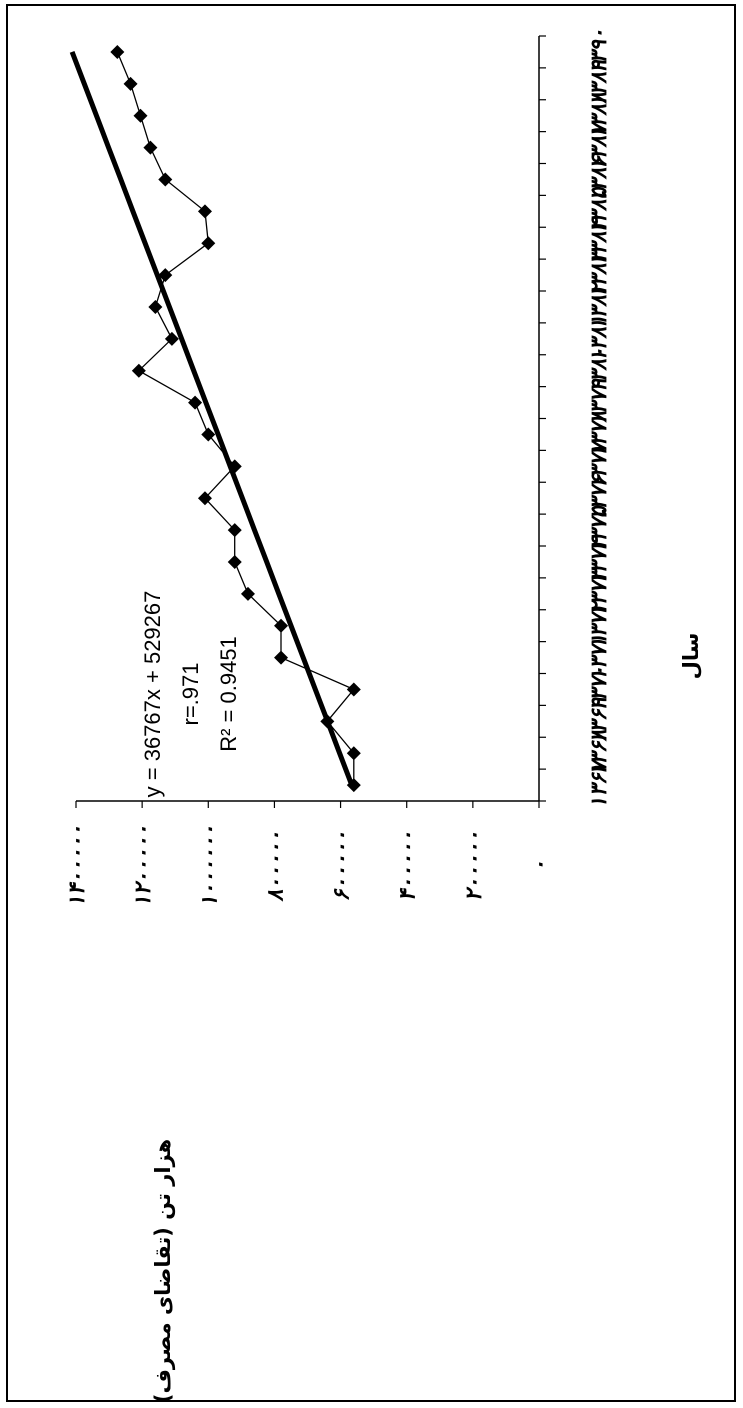 The image size is (743, 1408). I want to click on x-tick-label: ۱۳۷۶, so click(599, 496).